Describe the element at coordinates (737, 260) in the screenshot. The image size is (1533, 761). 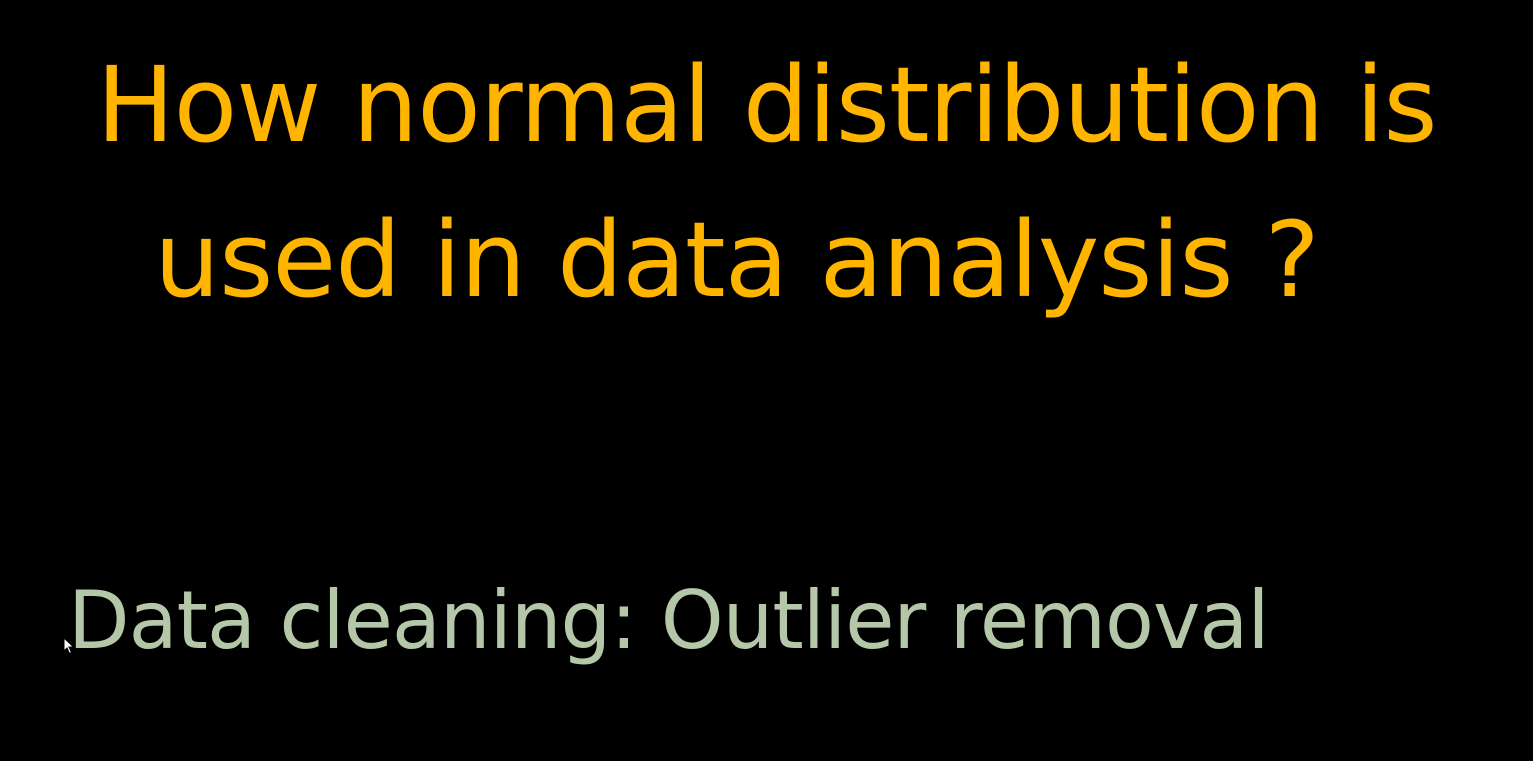
I see `slide-title-line-2: used in data analysis ?` at that location.